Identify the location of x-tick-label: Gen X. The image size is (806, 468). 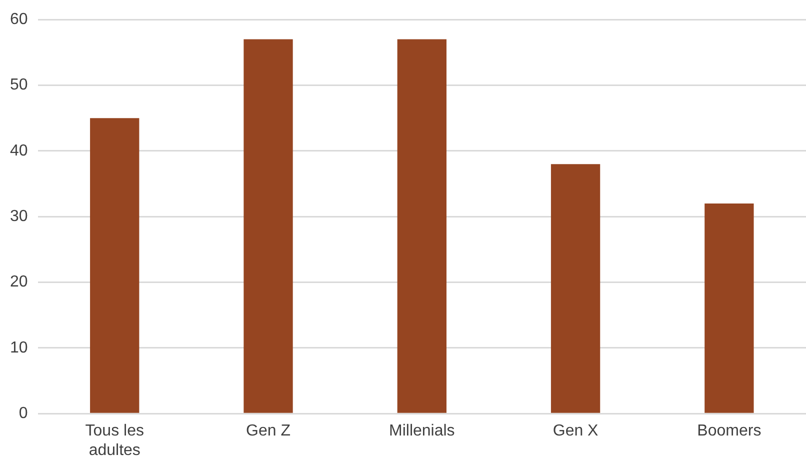
(575, 431).